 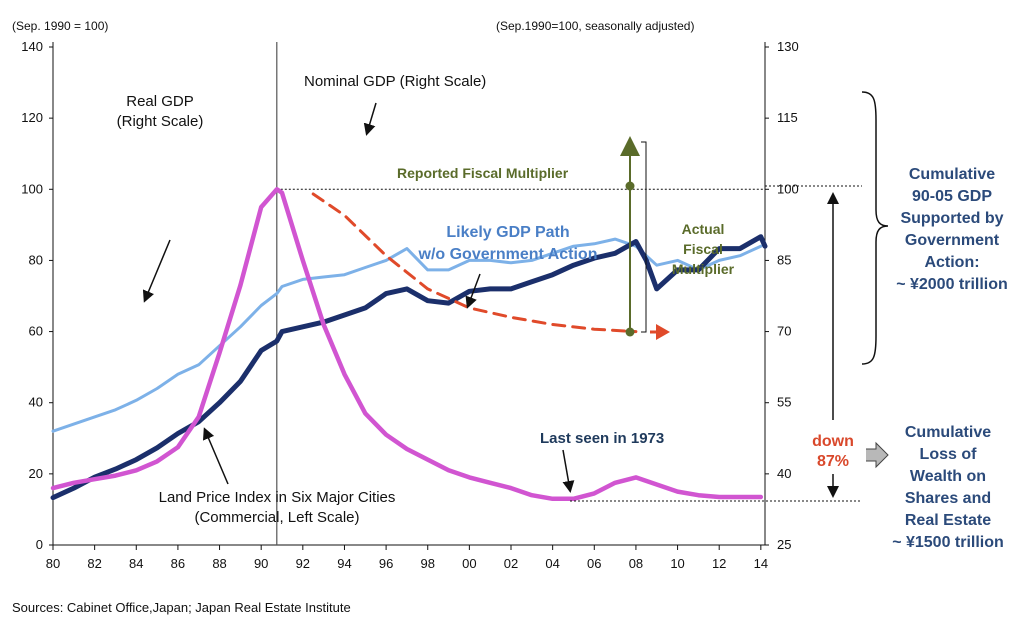 What do you see at coordinates (32, 46) in the screenshot?
I see `left-tick-label: 140` at bounding box center [32, 46].